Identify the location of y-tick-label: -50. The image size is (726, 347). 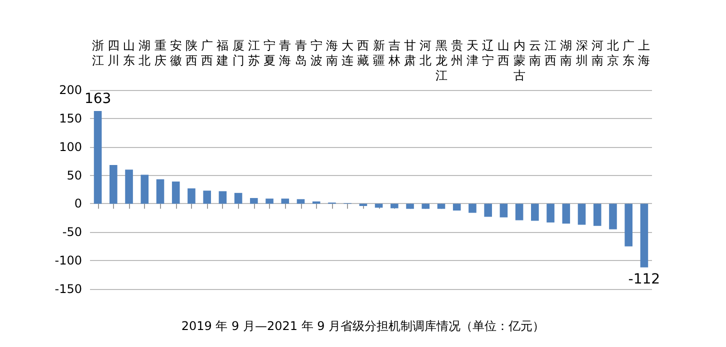
(72, 232).